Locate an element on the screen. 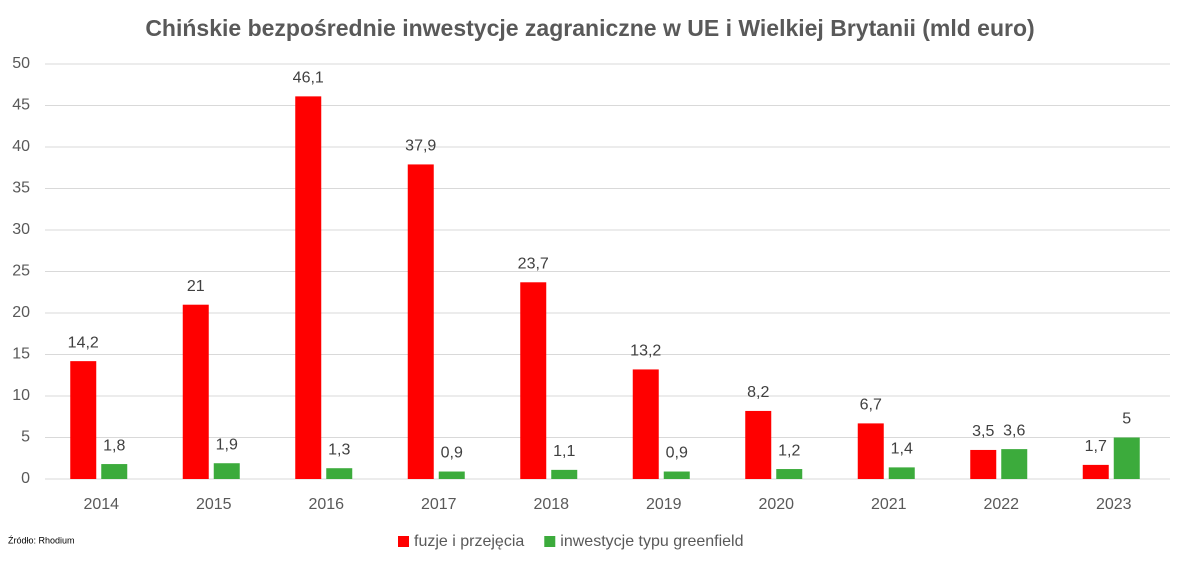  value-label: 37,9 is located at coordinates (420, 146).